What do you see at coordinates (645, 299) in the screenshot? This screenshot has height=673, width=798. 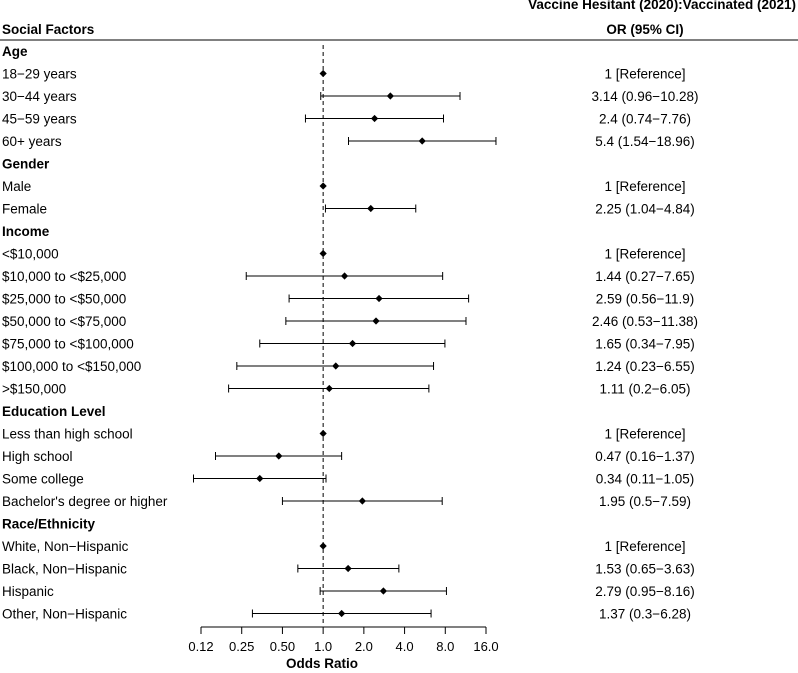 I see `or-ci-text: 2.59 (0.56−11.9)` at bounding box center [645, 299].